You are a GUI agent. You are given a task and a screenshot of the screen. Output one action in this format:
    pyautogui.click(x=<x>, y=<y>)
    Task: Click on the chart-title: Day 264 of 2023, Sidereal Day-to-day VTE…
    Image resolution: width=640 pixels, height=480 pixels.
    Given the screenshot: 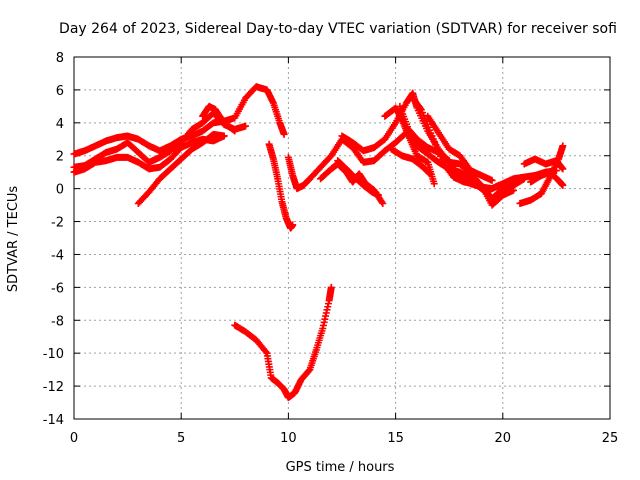 What is the action you would take?
    pyautogui.click(x=338, y=29)
    